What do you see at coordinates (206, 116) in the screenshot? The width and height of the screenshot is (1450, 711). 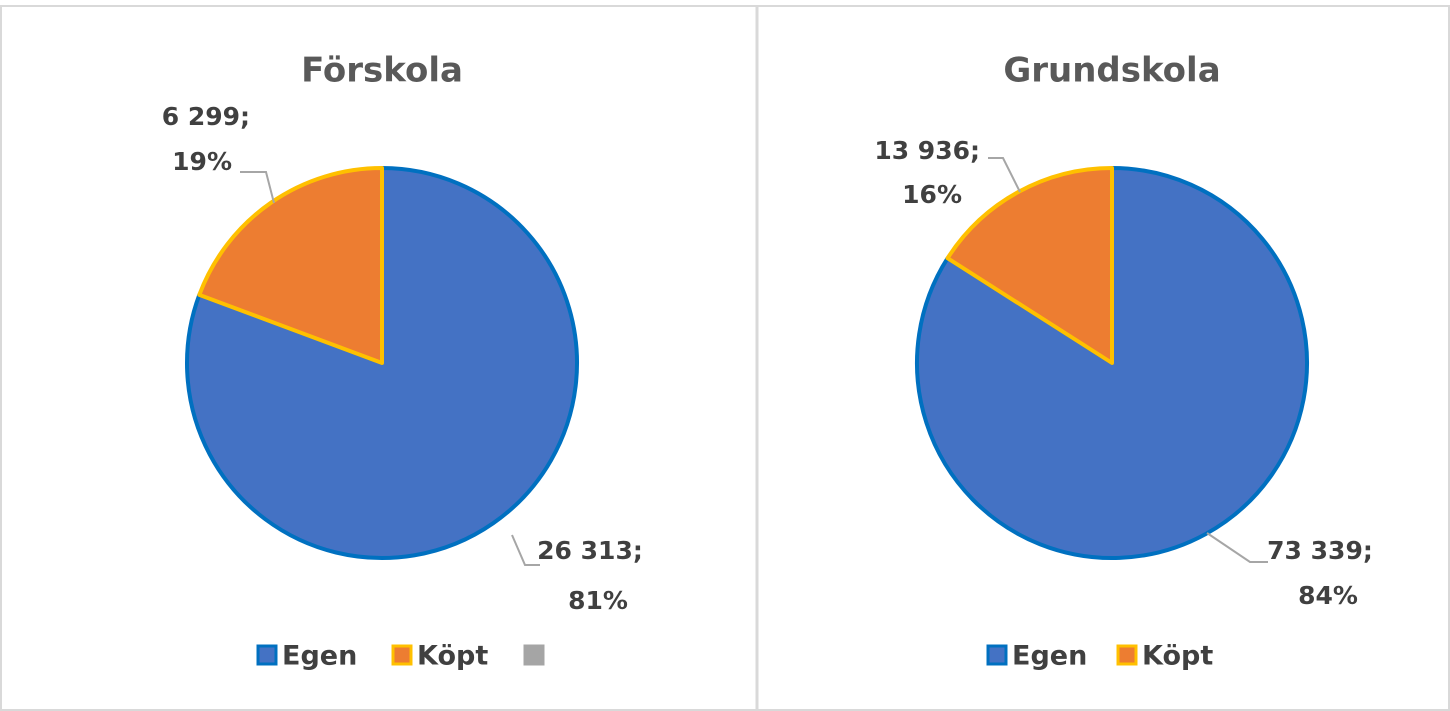 I see `data-label: 6 299;` at bounding box center [206, 116].